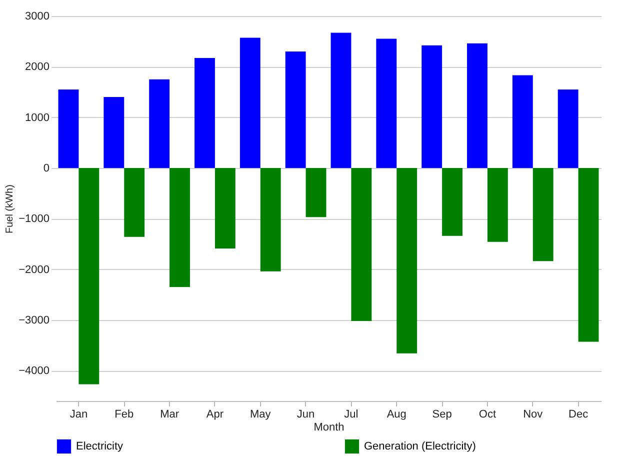 The width and height of the screenshot is (624, 472). Describe the element at coordinates (351, 414) in the screenshot. I see `x-tick-label: Jul` at that location.